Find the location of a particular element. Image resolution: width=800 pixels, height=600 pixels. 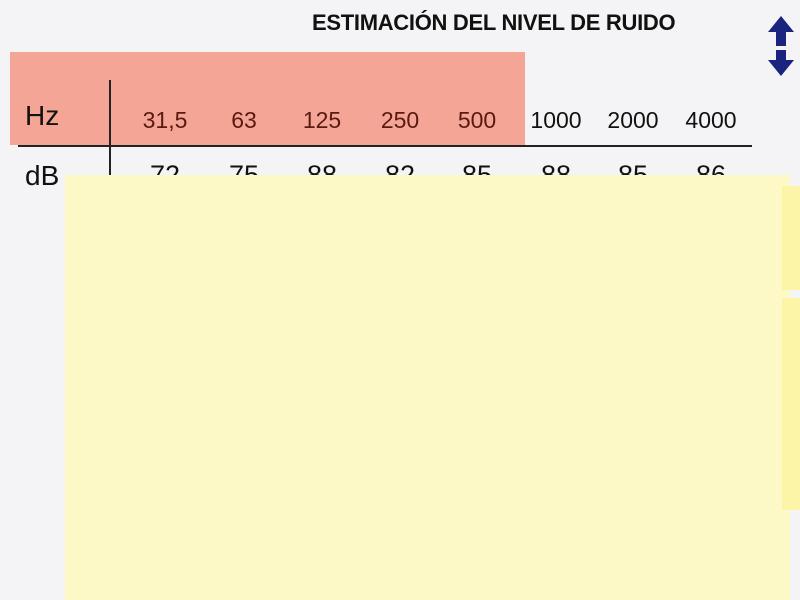

frequency-cell: 2000 is located at coordinates (633, 120).